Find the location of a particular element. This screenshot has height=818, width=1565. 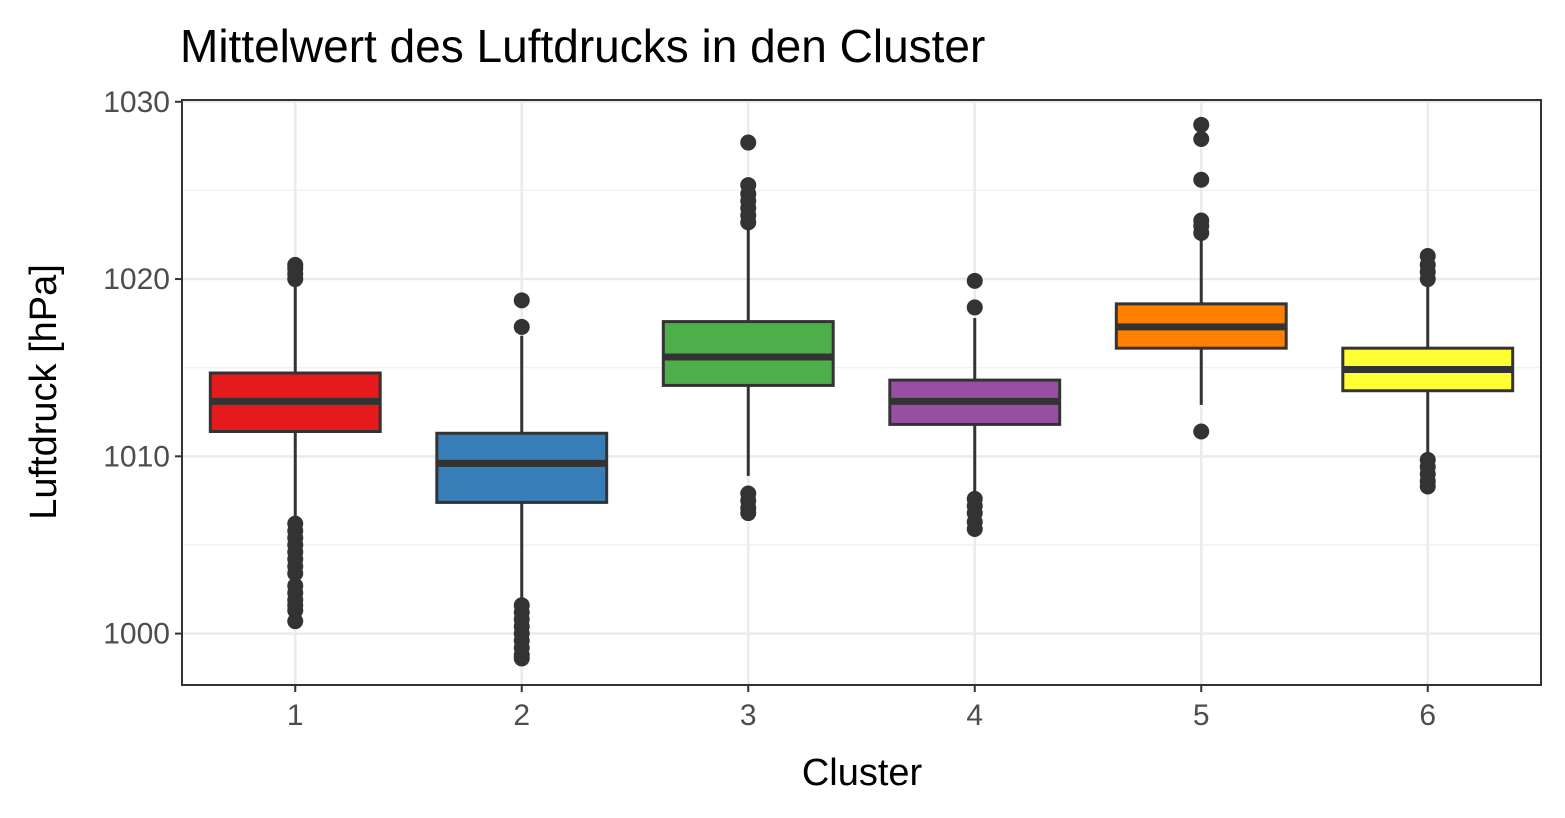

x-tick-label: 3 is located at coordinates (748, 715).